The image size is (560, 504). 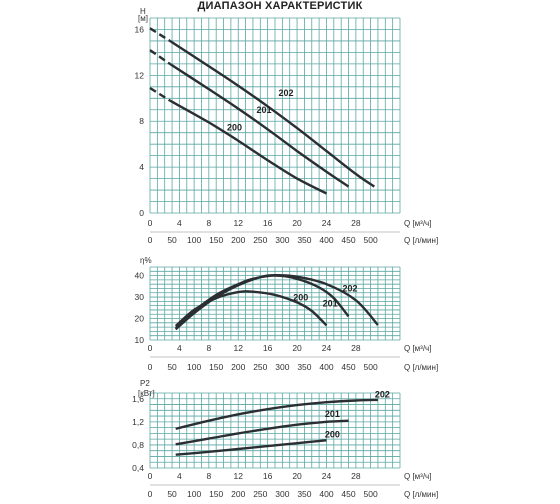 What do you see at coordinates (145, 383) in the screenshot?
I see `y-axis-label: P2` at bounding box center [145, 383].